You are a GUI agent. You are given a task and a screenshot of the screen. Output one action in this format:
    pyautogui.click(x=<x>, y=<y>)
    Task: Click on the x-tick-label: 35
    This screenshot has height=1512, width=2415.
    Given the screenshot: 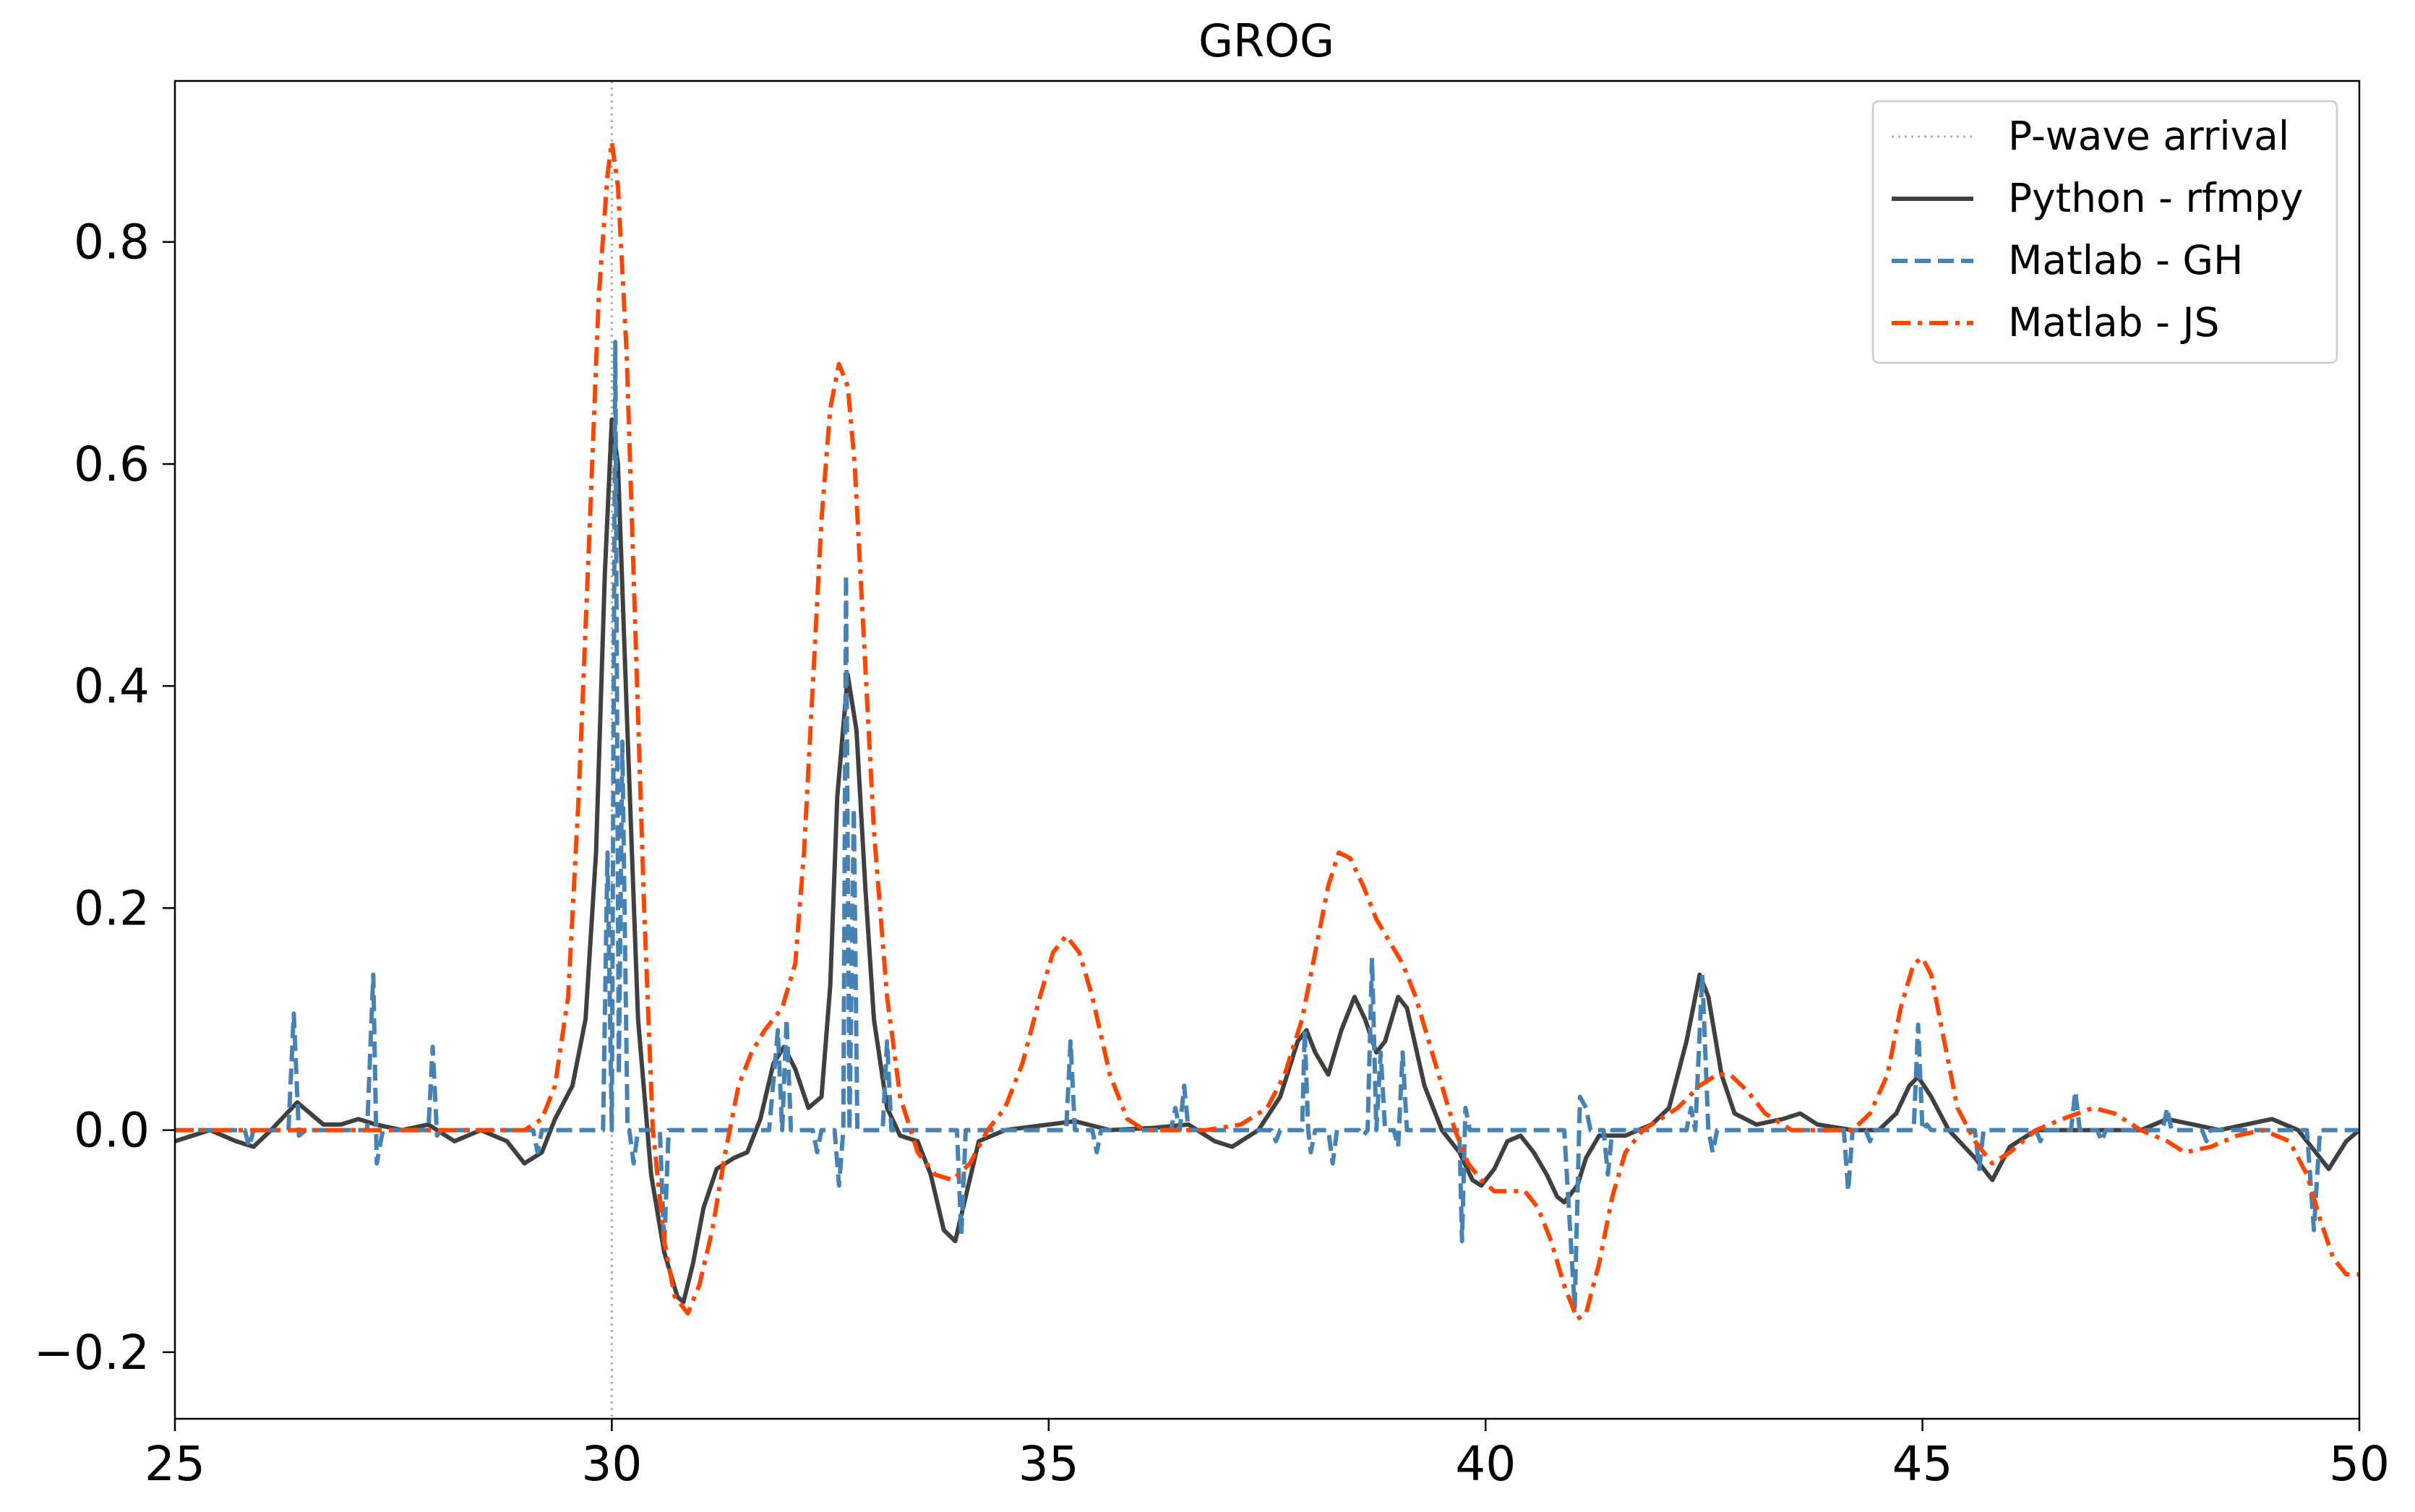 What is the action you would take?
    pyautogui.click(x=1048, y=1464)
    